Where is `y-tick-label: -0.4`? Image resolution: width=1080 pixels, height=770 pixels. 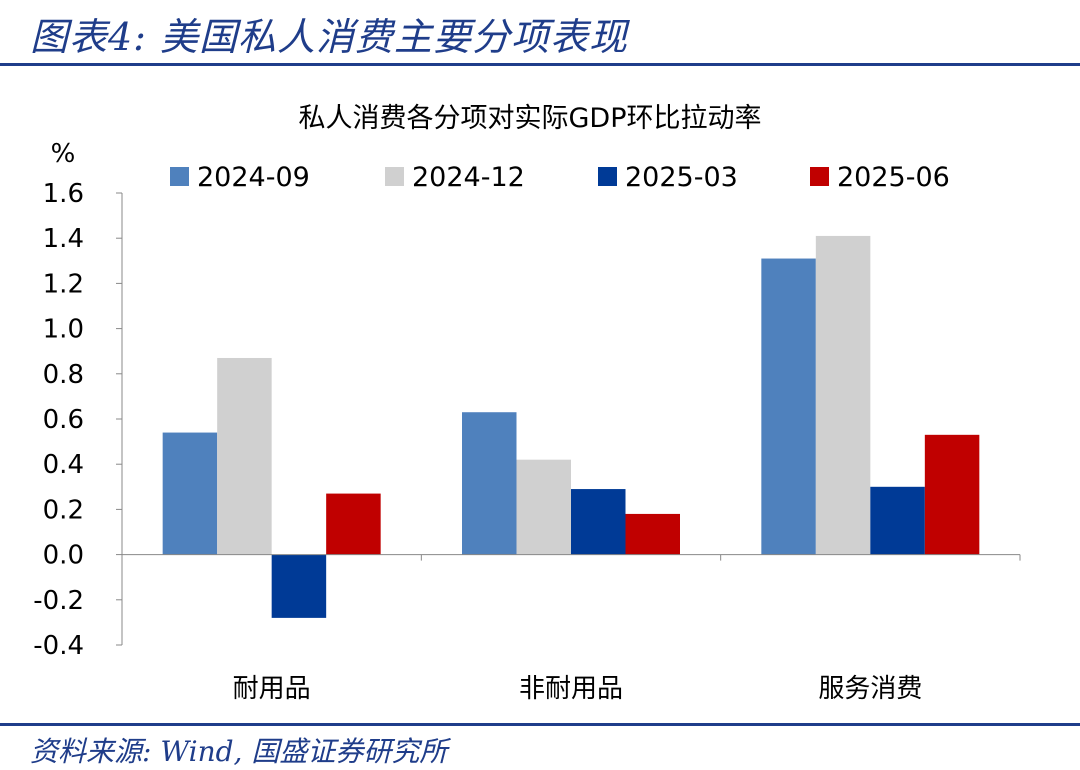 y-tick-label: -0.4 is located at coordinates (58, 646).